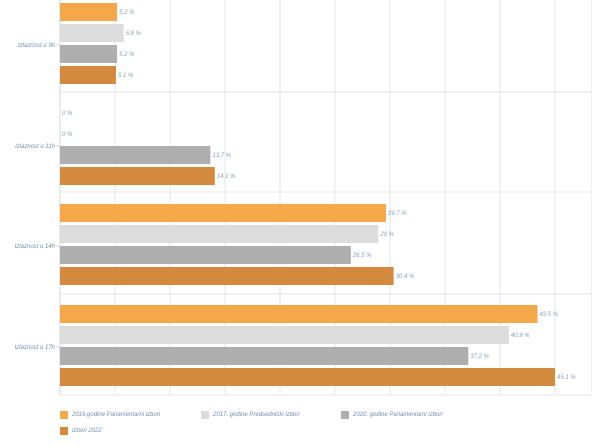 The width and height of the screenshot is (592, 444). What do you see at coordinates (226, 177) in the screenshot?
I see `data-label: 14.1 %` at bounding box center [226, 177].